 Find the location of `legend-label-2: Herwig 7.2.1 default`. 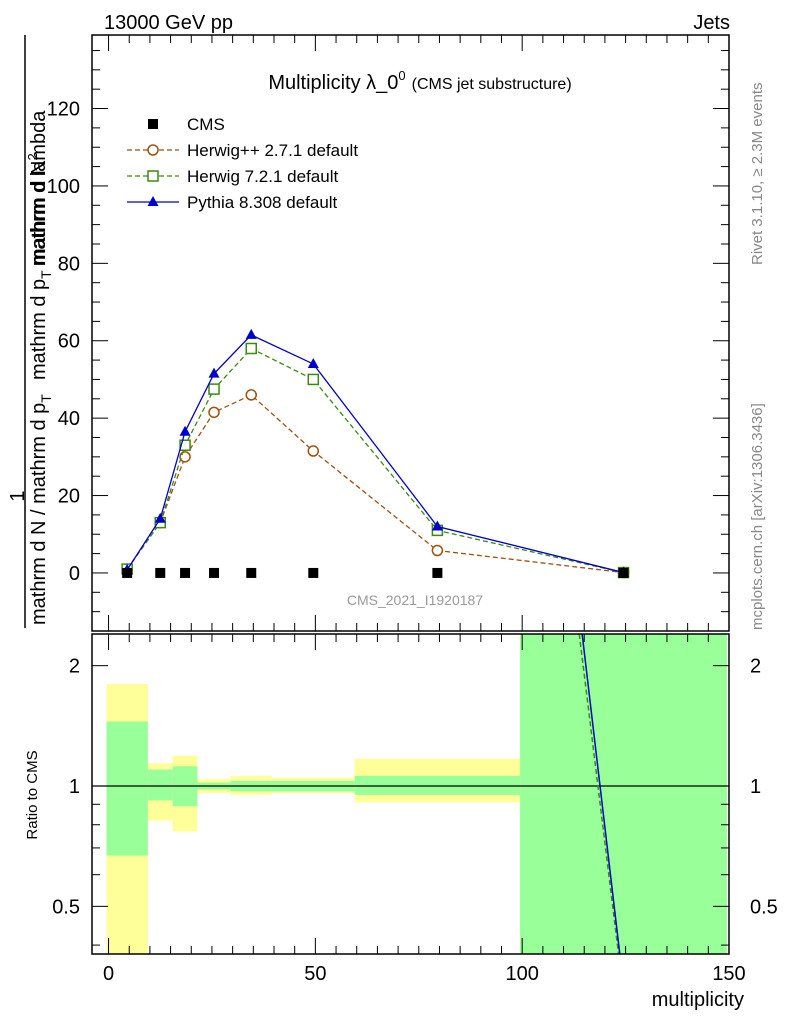

legend-label-2: Herwig 7.2.1 default is located at coordinates (262, 176).